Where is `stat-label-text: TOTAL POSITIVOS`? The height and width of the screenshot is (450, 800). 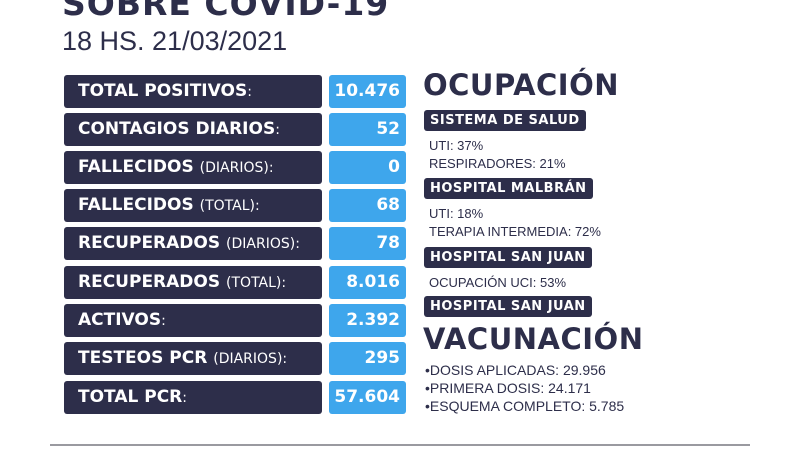 stat-label-text: TOTAL POSITIVOS is located at coordinates (163, 91).